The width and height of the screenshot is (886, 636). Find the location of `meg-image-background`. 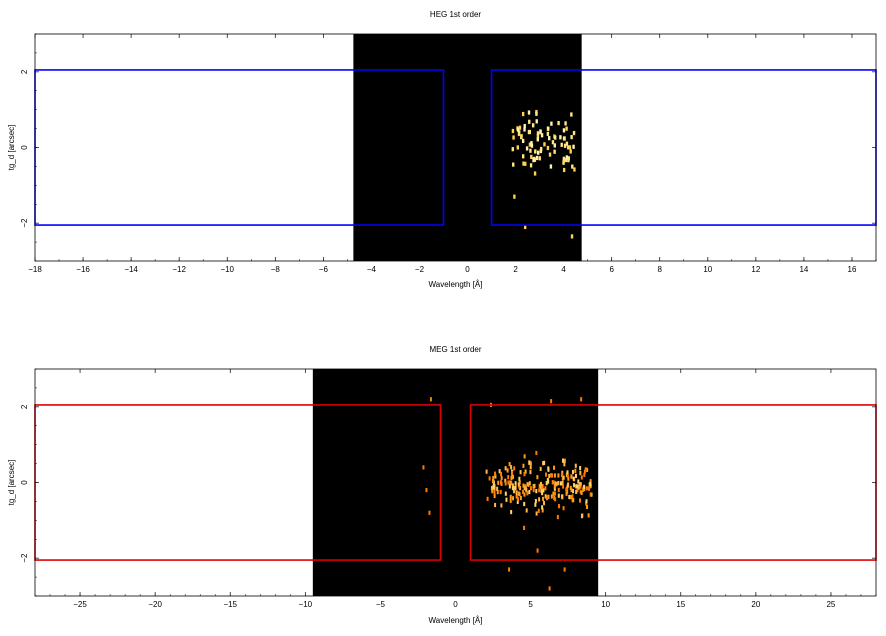

meg-image-background is located at coordinates (455, 482).